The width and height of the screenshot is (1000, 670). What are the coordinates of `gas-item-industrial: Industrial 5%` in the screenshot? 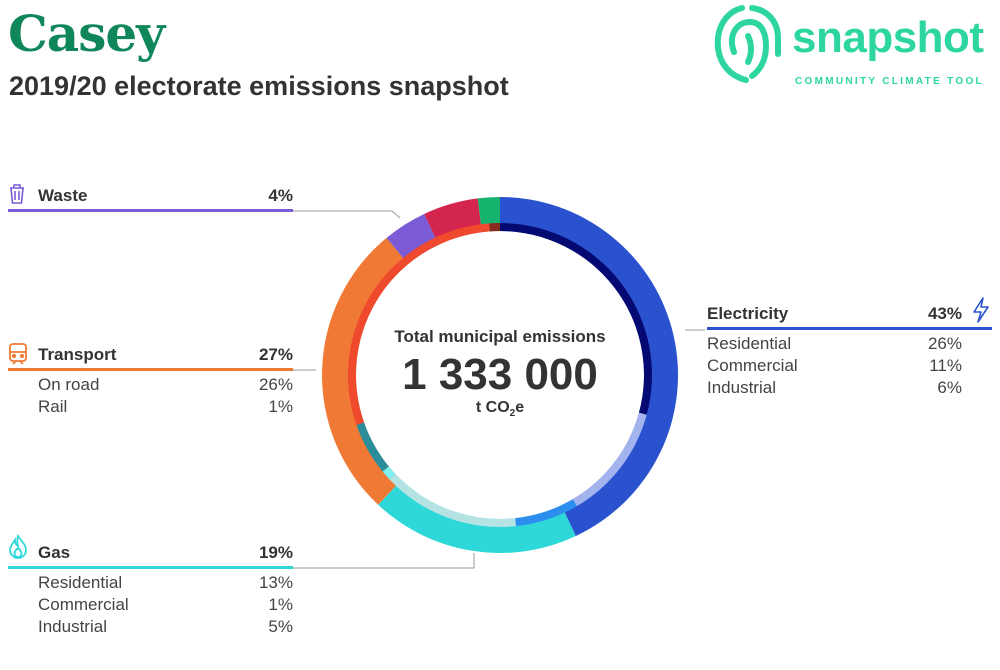 It's located at (165, 626).